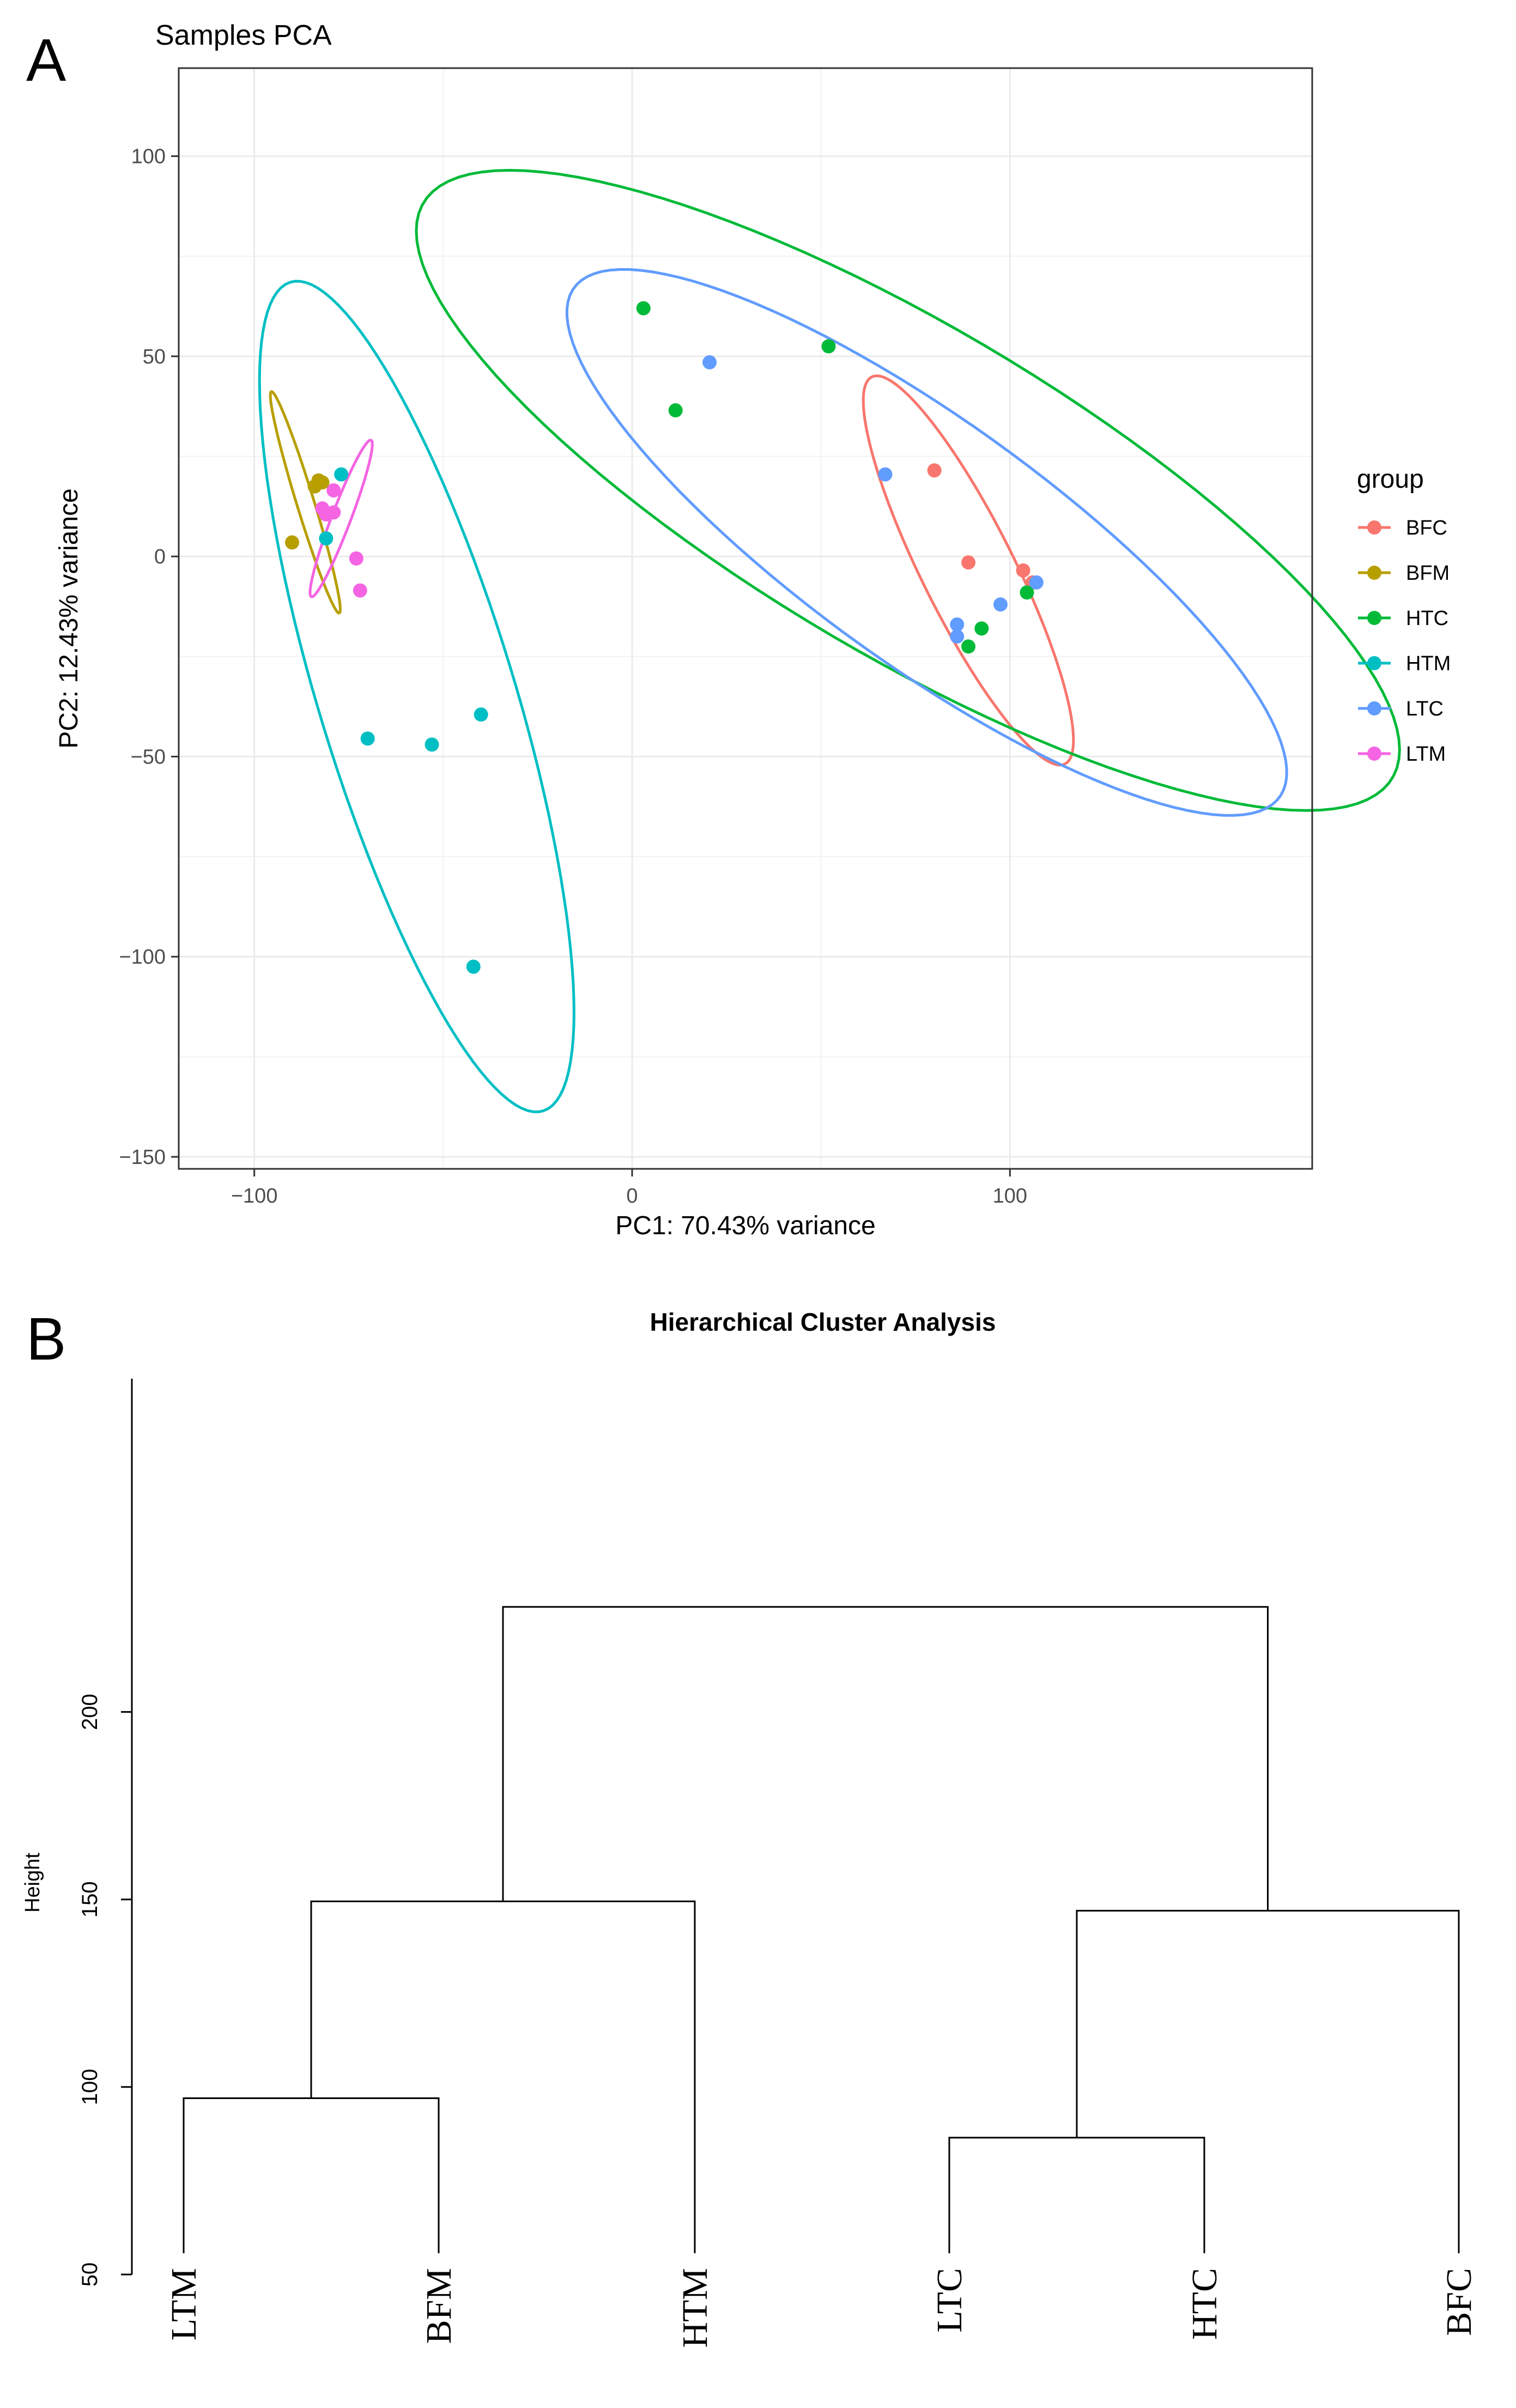  Describe the element at coordinates (305, 503) in the screenshot. I see `ellipse-bfm` at that location.